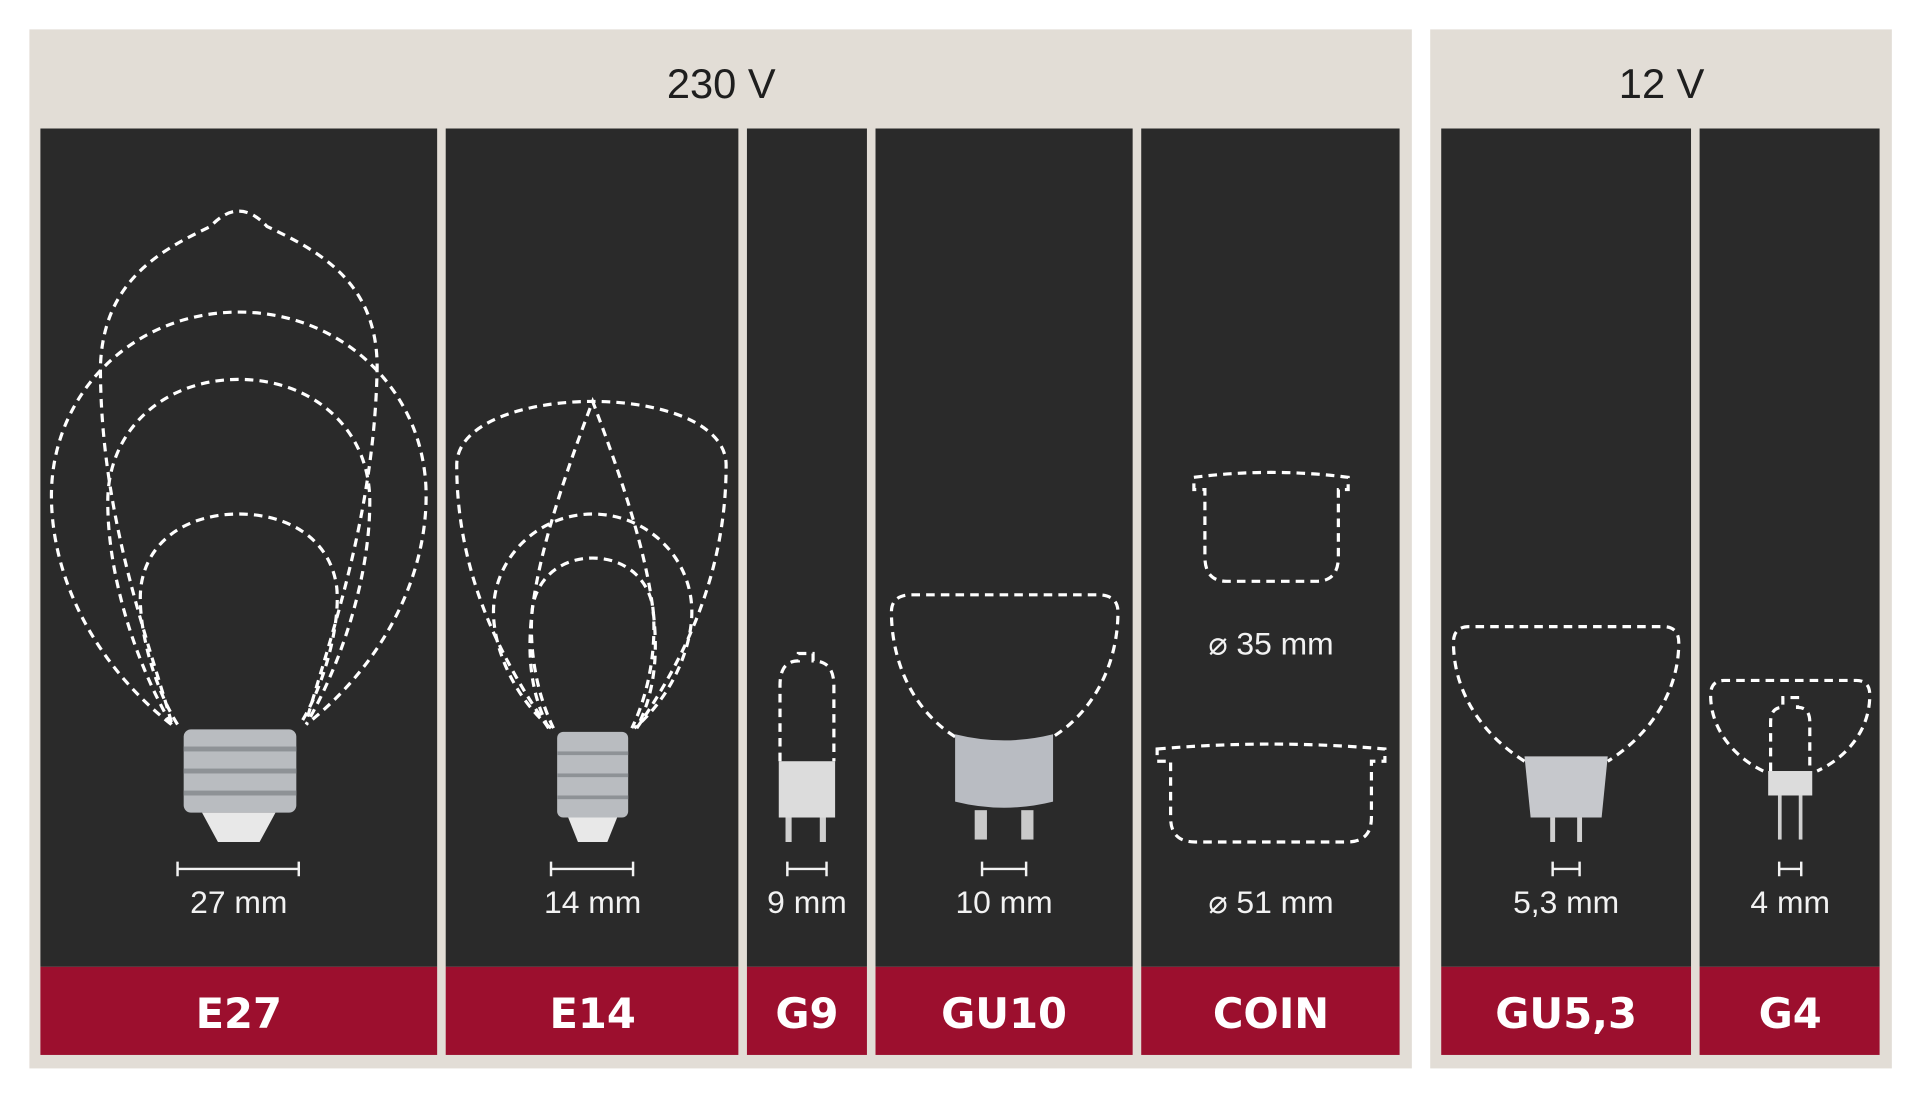 This screenshot has height=1099, width=1920. What do you see at coordinates (1004, 1013) in the screenshot?
I see `socket-name: GU10` at bounding box center [1004, 1013].